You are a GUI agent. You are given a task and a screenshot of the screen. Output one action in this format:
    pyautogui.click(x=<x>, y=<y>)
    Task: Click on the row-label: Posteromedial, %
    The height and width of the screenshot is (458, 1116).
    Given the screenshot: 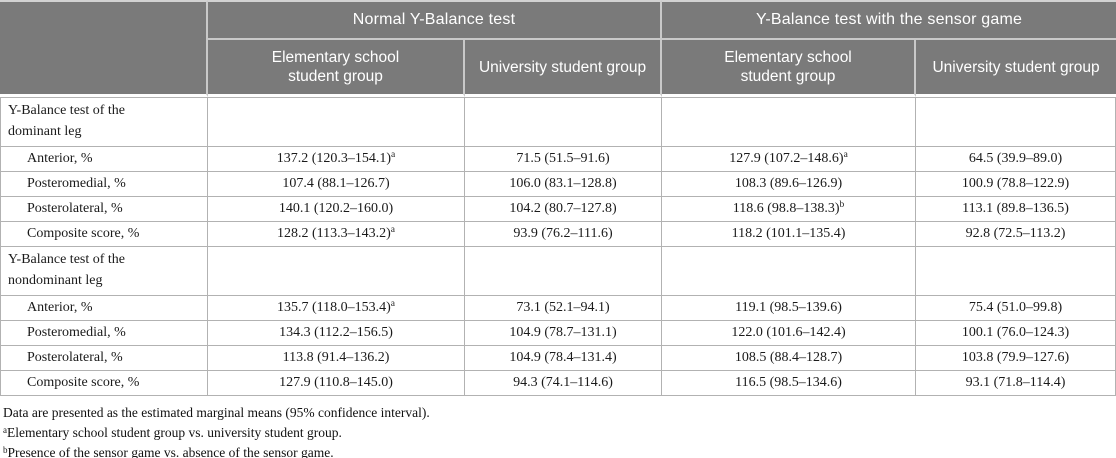 What is the action you would take?
    pyautogui.click(x=104, y=333)
    